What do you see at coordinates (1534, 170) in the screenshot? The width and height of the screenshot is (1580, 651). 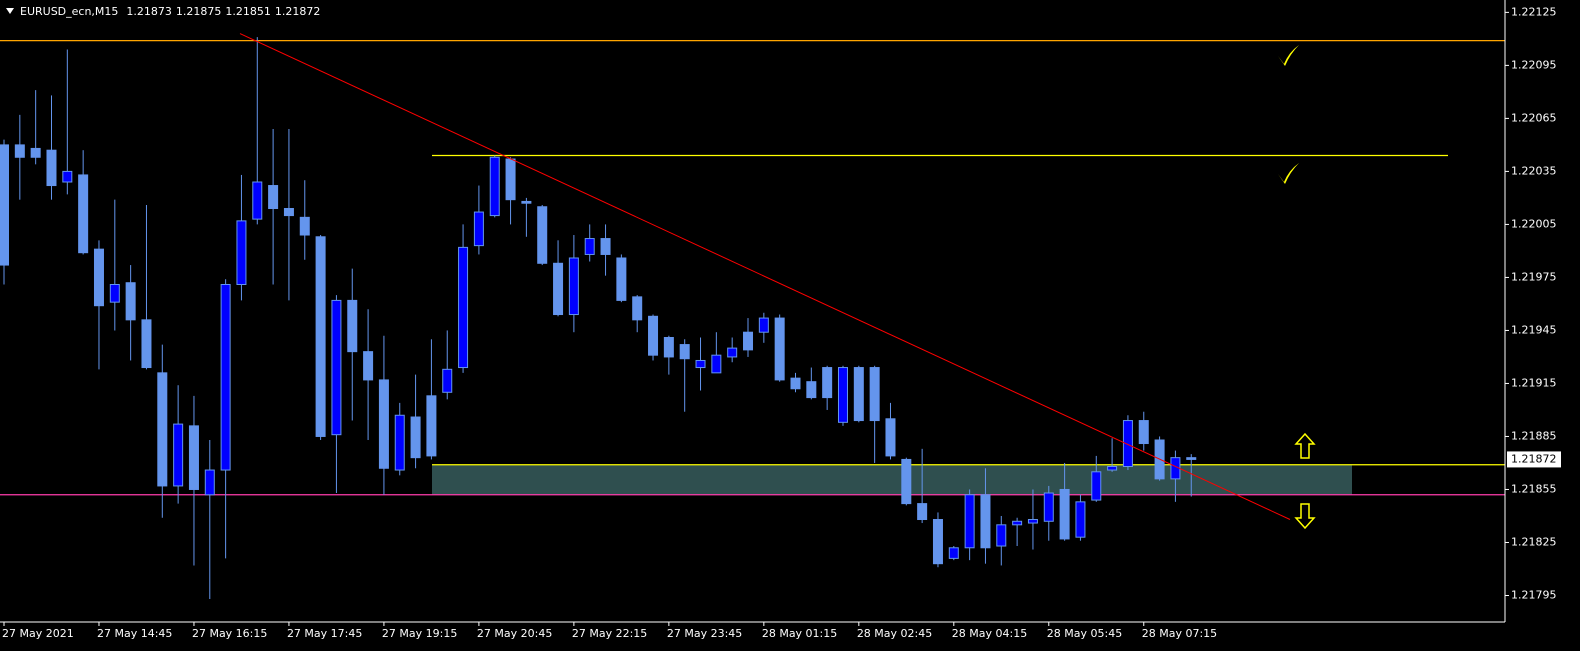 I see `y-tick-label: 1.22035` at bounding box center [1534, 170].